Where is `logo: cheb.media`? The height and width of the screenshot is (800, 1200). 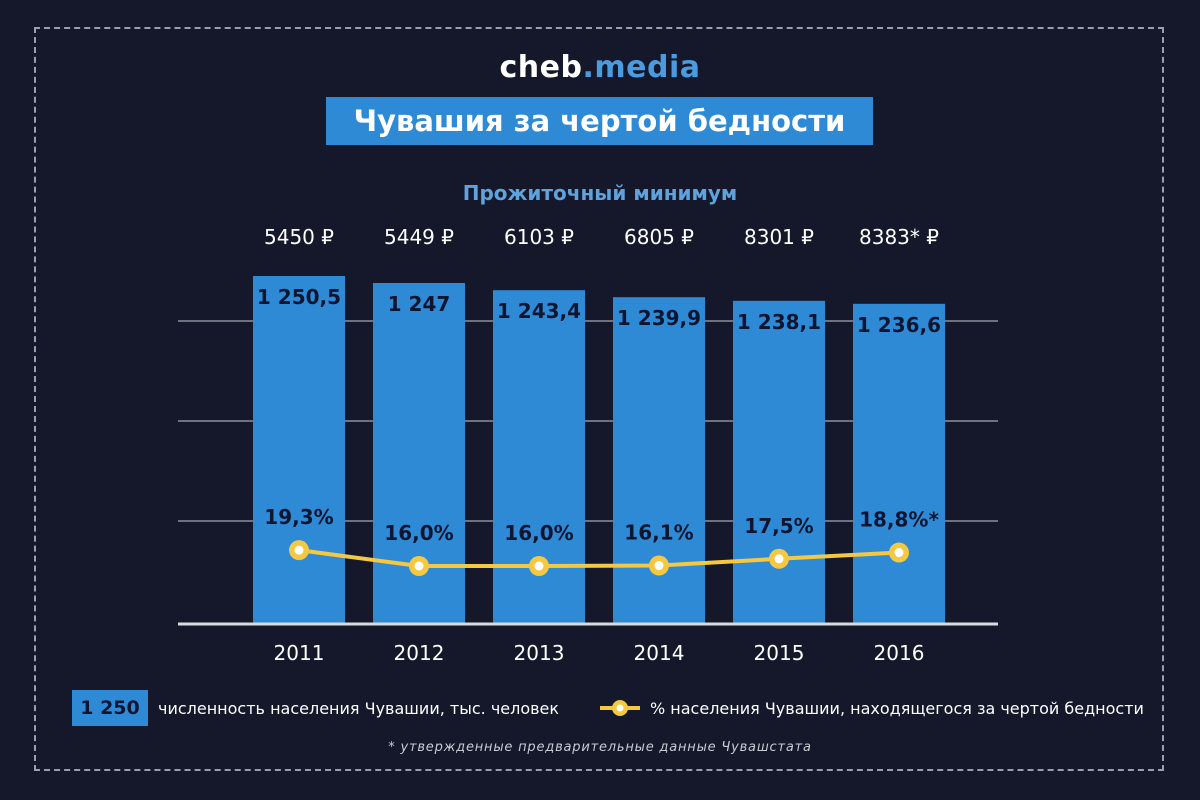
logo: cheb.media is located at coordinates (600, 67).